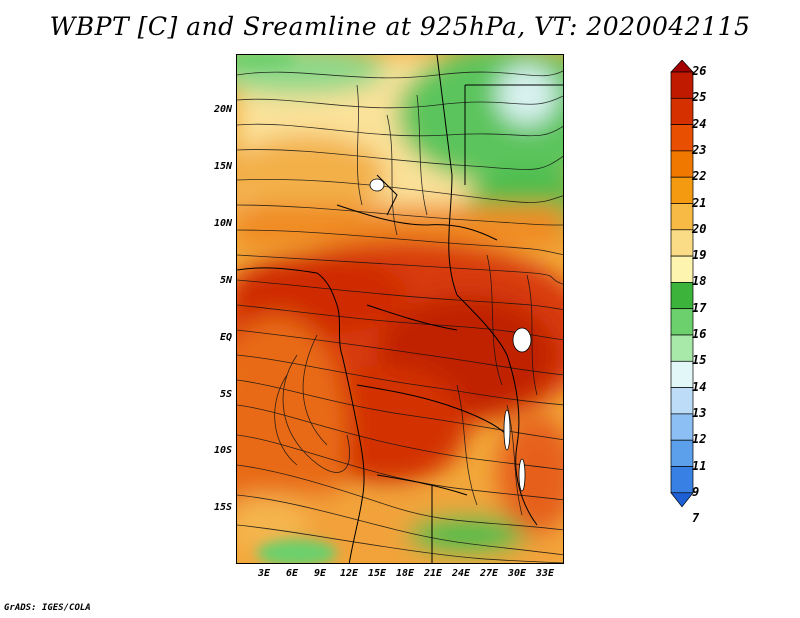  Describe the element at coordinates (696, 491) in the screenshot. I see `colorbar-label: 9` at that location.